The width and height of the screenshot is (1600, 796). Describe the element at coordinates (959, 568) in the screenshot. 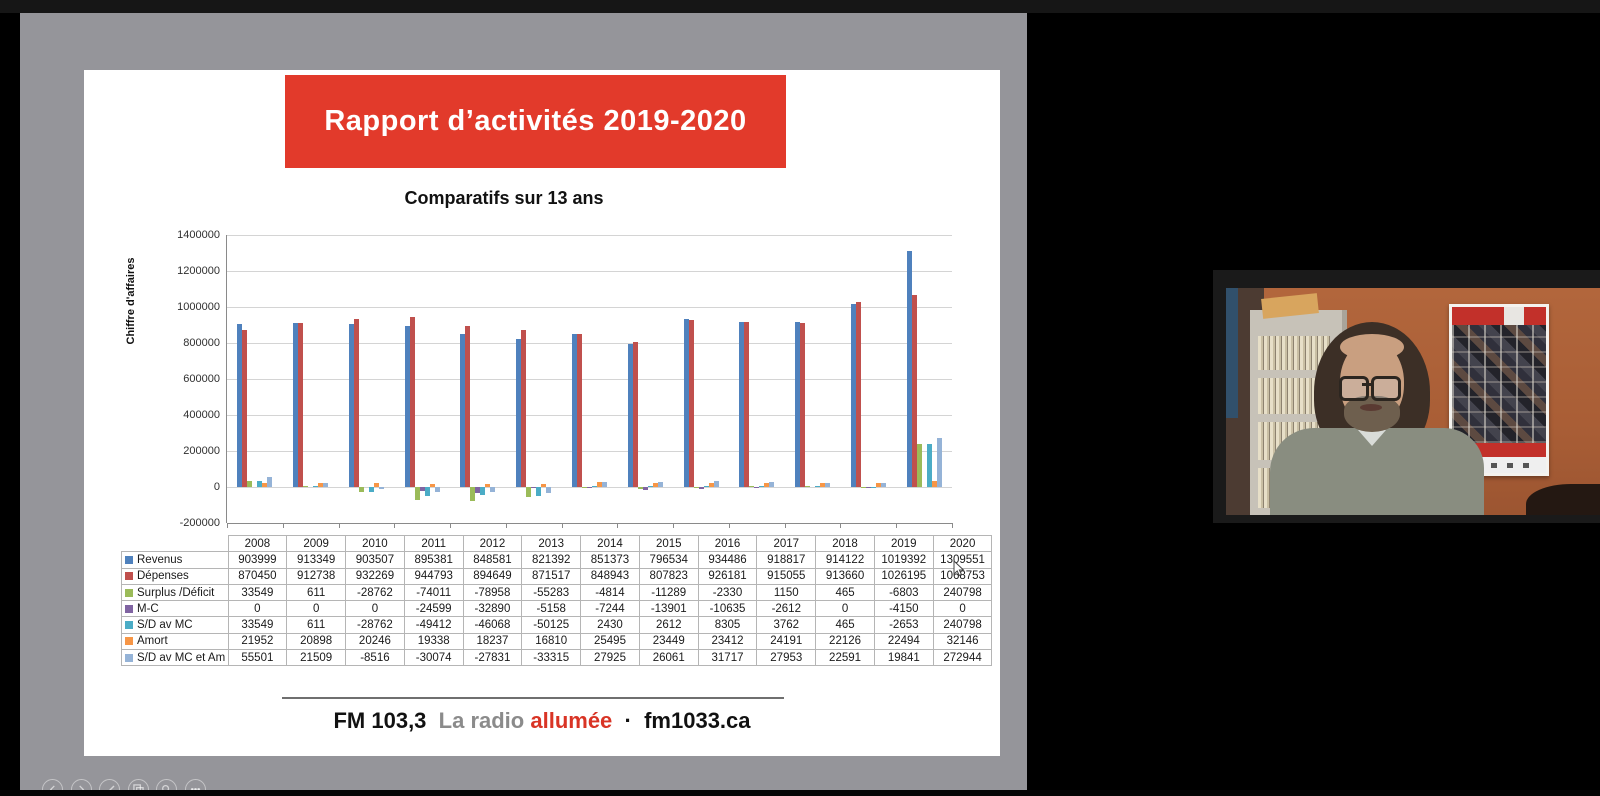

I see `mouse-cursor` at that location.